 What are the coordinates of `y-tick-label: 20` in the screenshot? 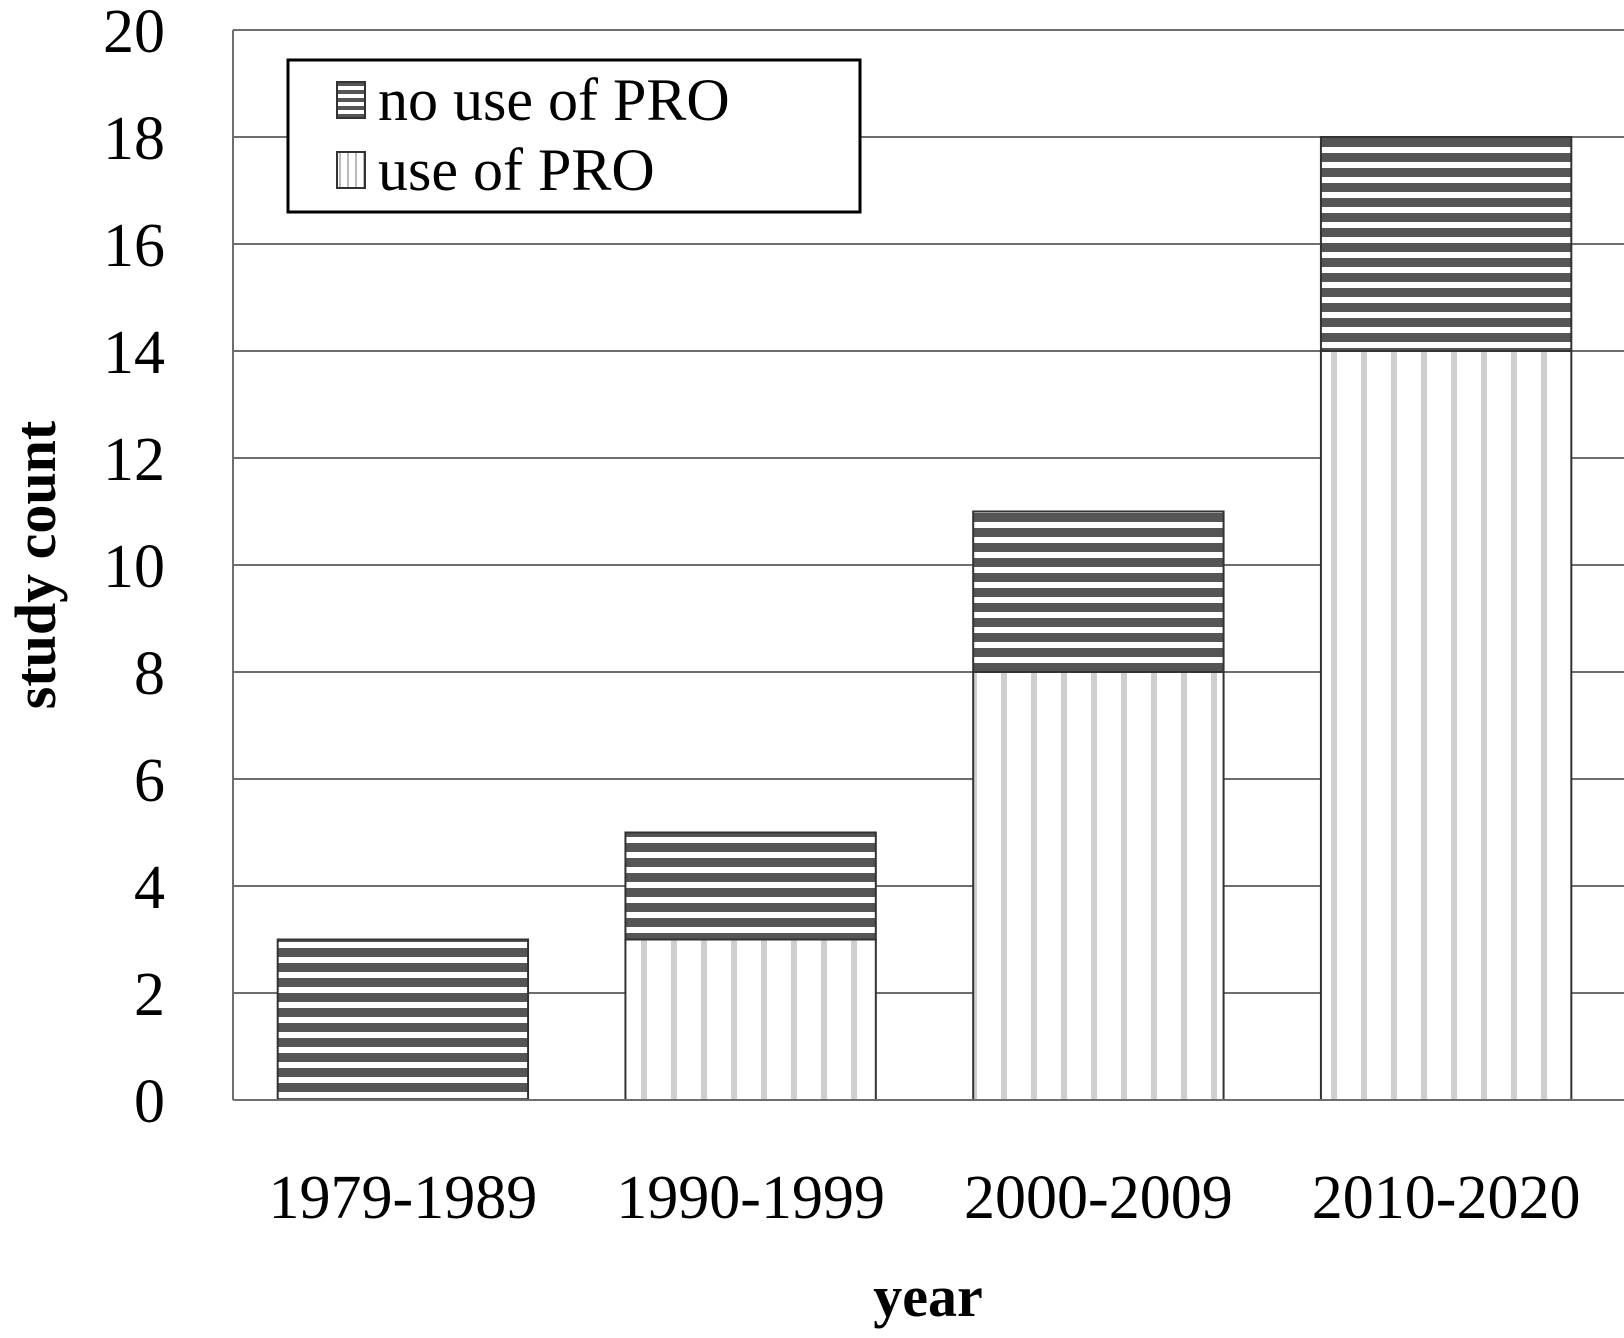 It's located at (134, 33).